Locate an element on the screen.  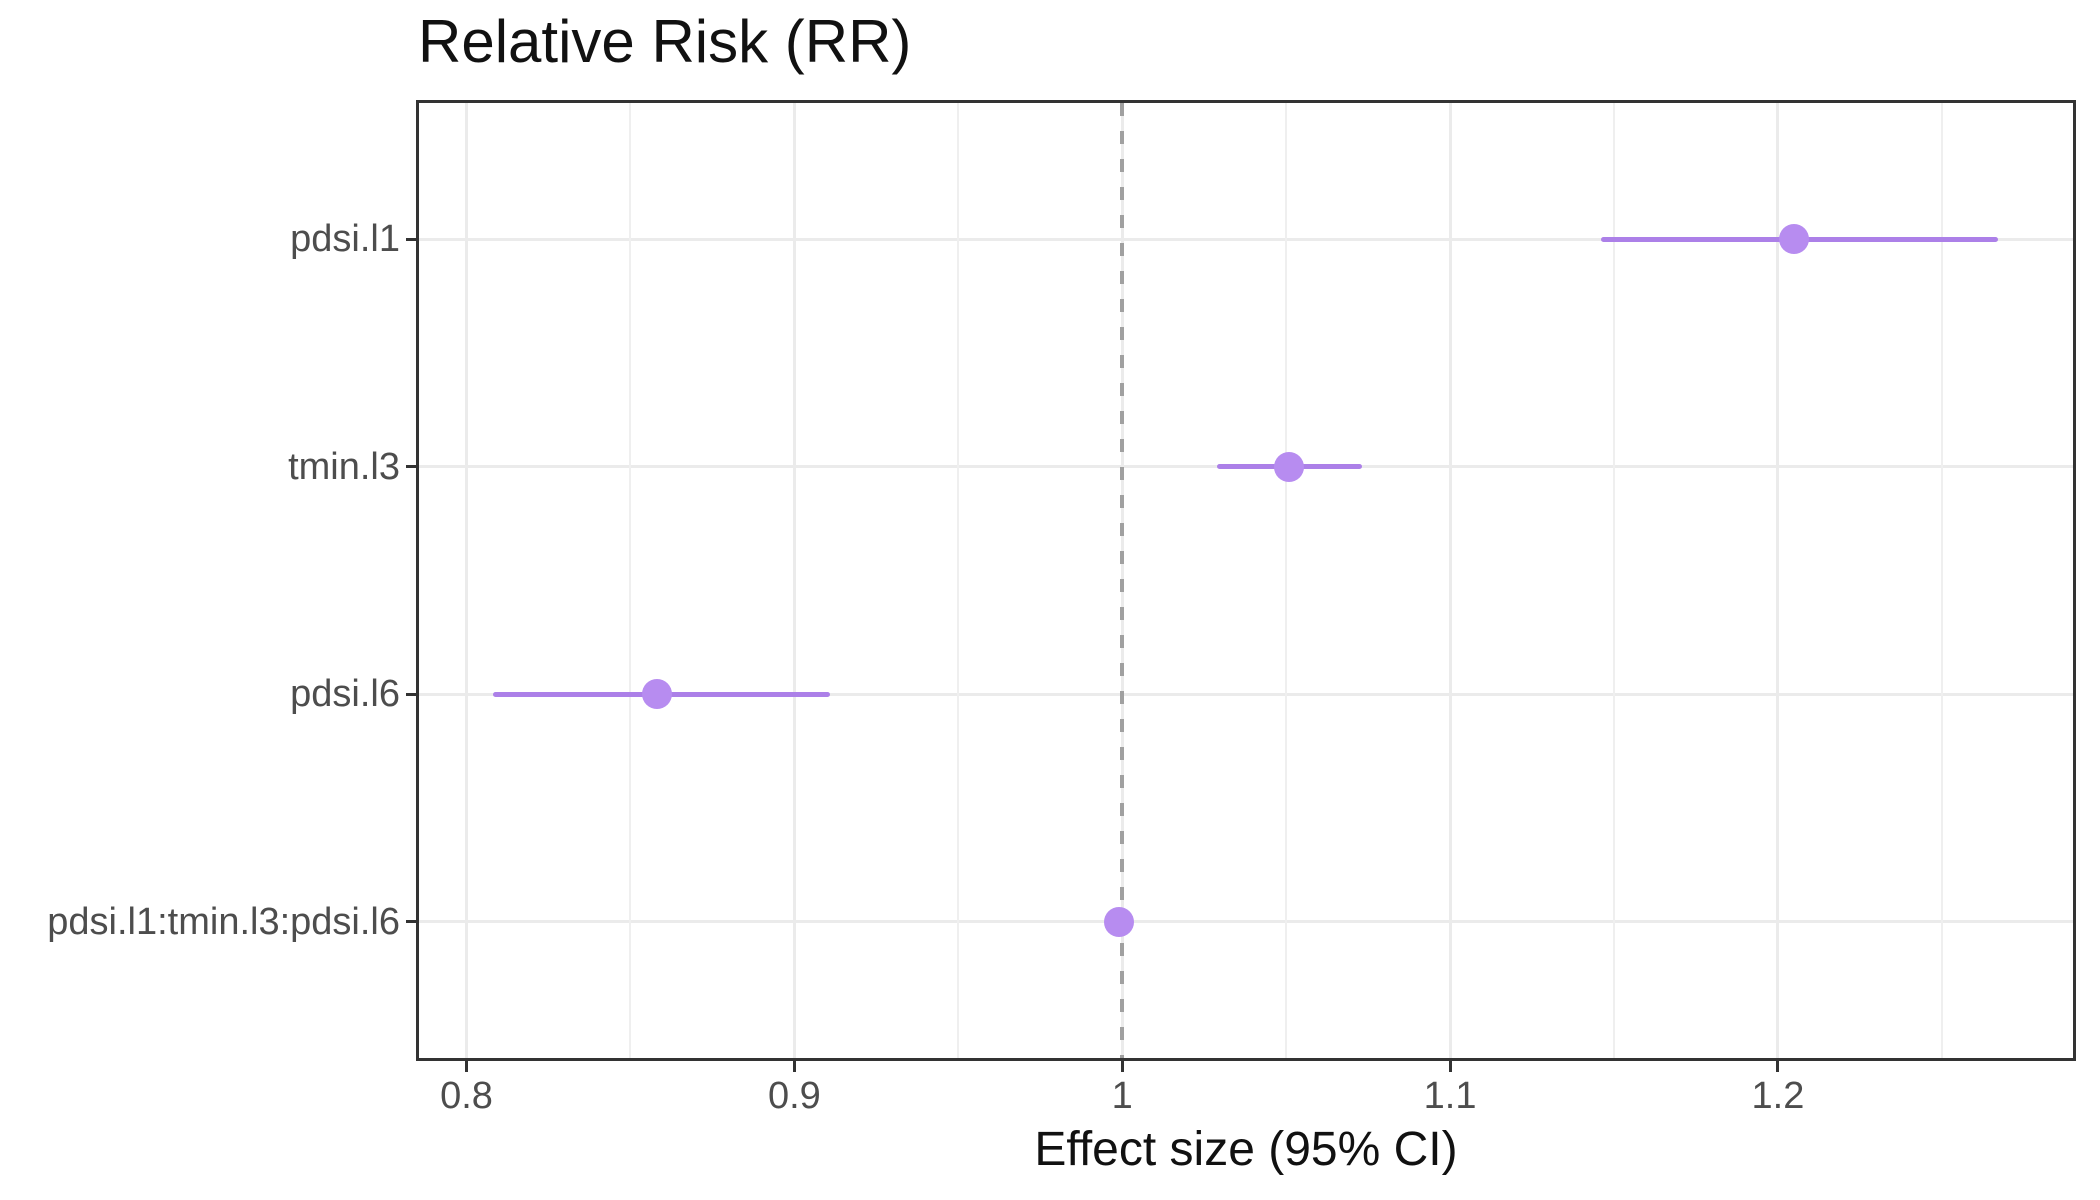
y-tick-label: tmin.l3 is located at coordinates (344, 466).